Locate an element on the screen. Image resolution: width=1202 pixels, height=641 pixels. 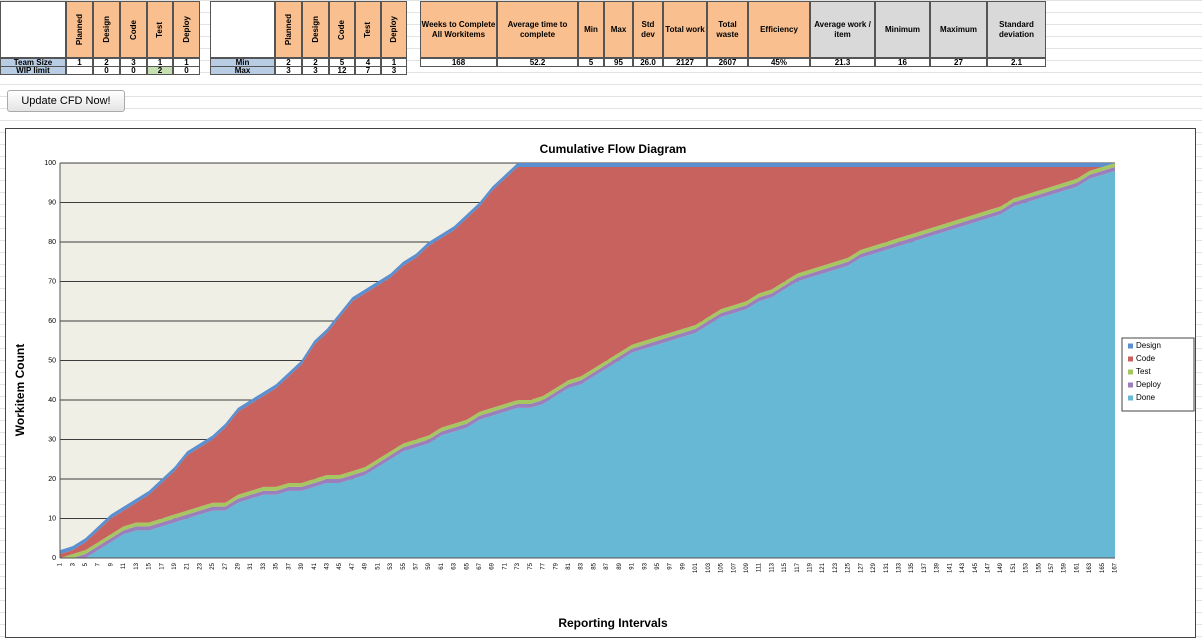
table-cell-text: 168 is located at coordinates (458, 62).